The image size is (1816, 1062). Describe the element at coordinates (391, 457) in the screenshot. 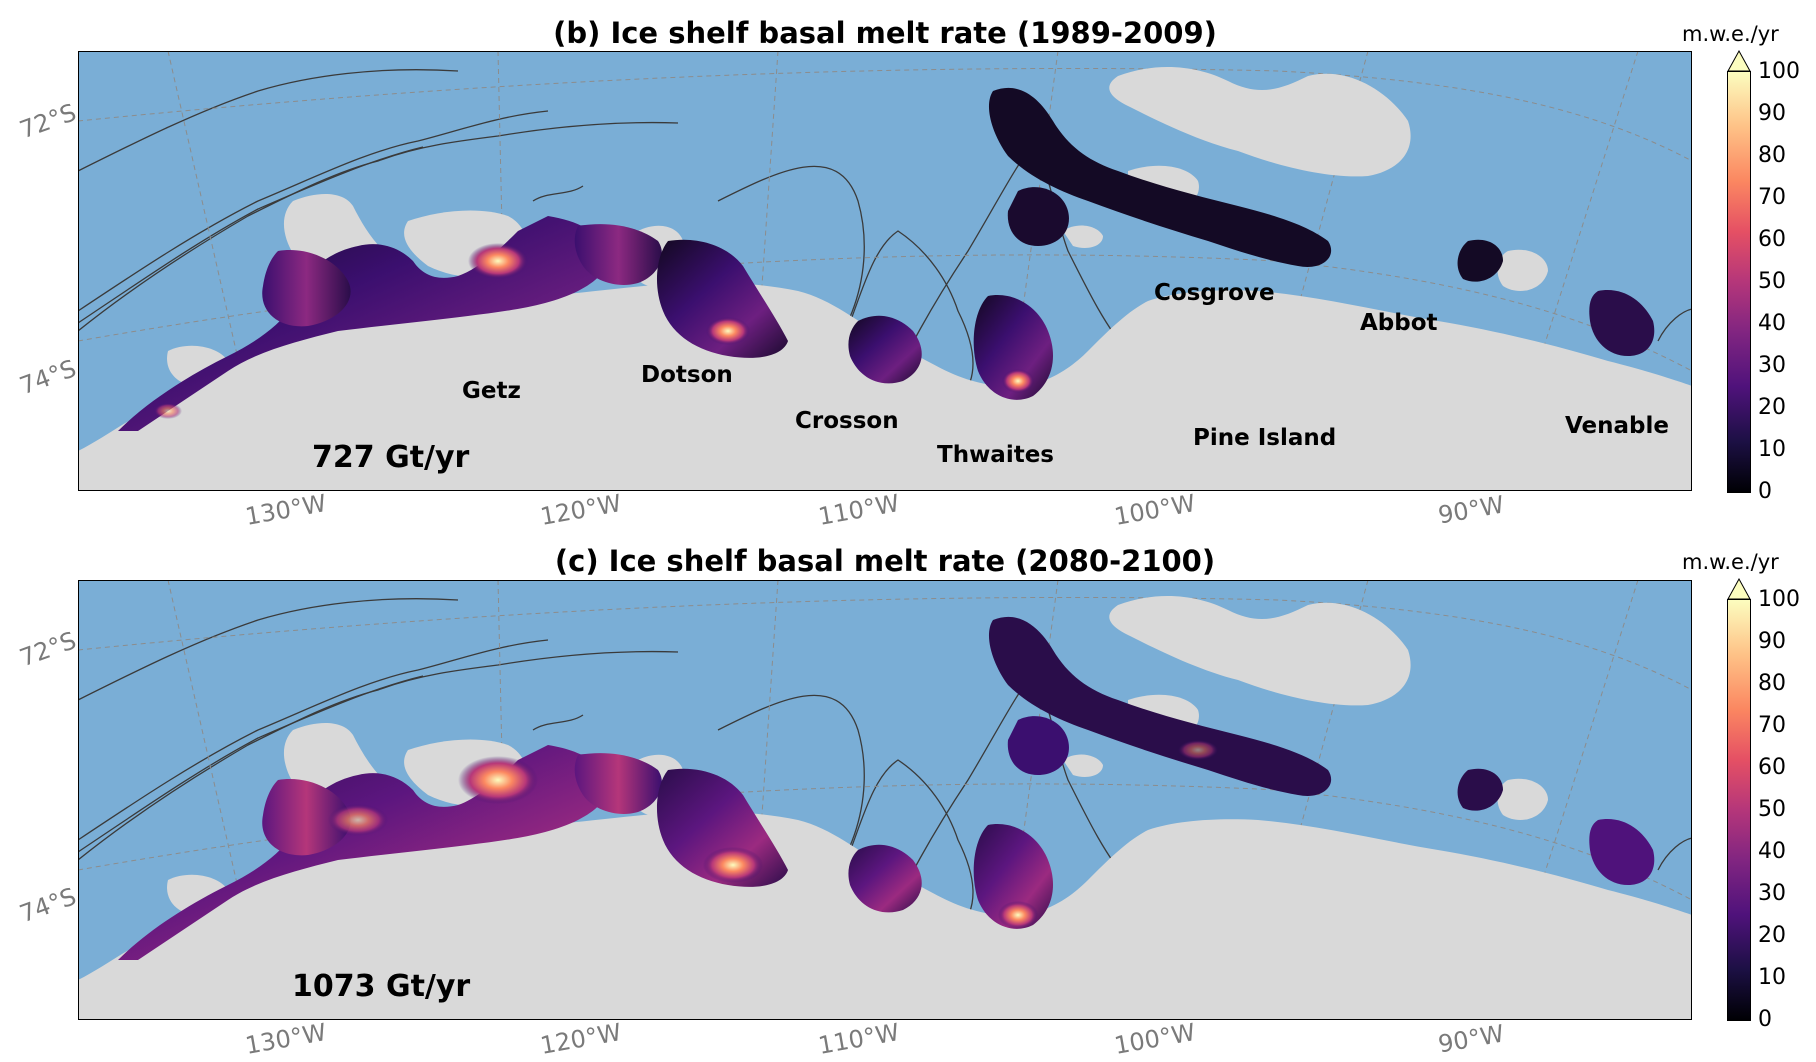

I see `total-melt-label: 727 Gt/yr` at that location.